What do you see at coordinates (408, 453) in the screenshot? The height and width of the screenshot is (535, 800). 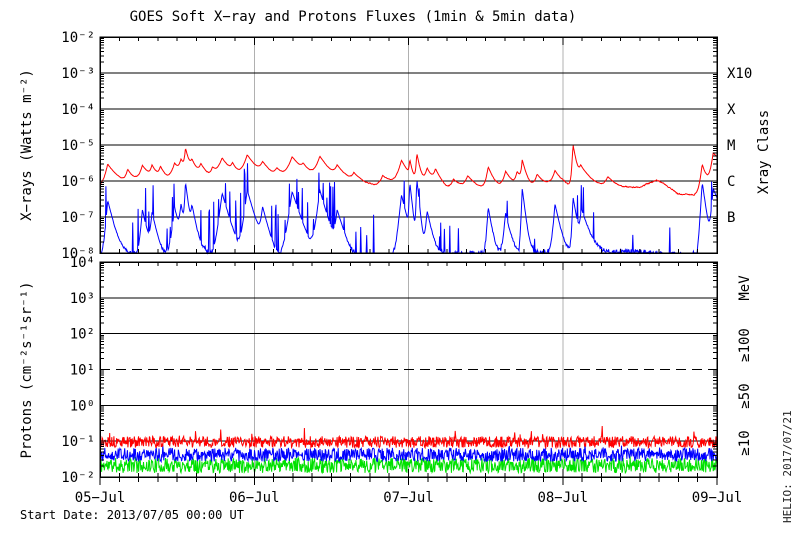 I see `proton-ge50-series` at bounding box center [408, 453].